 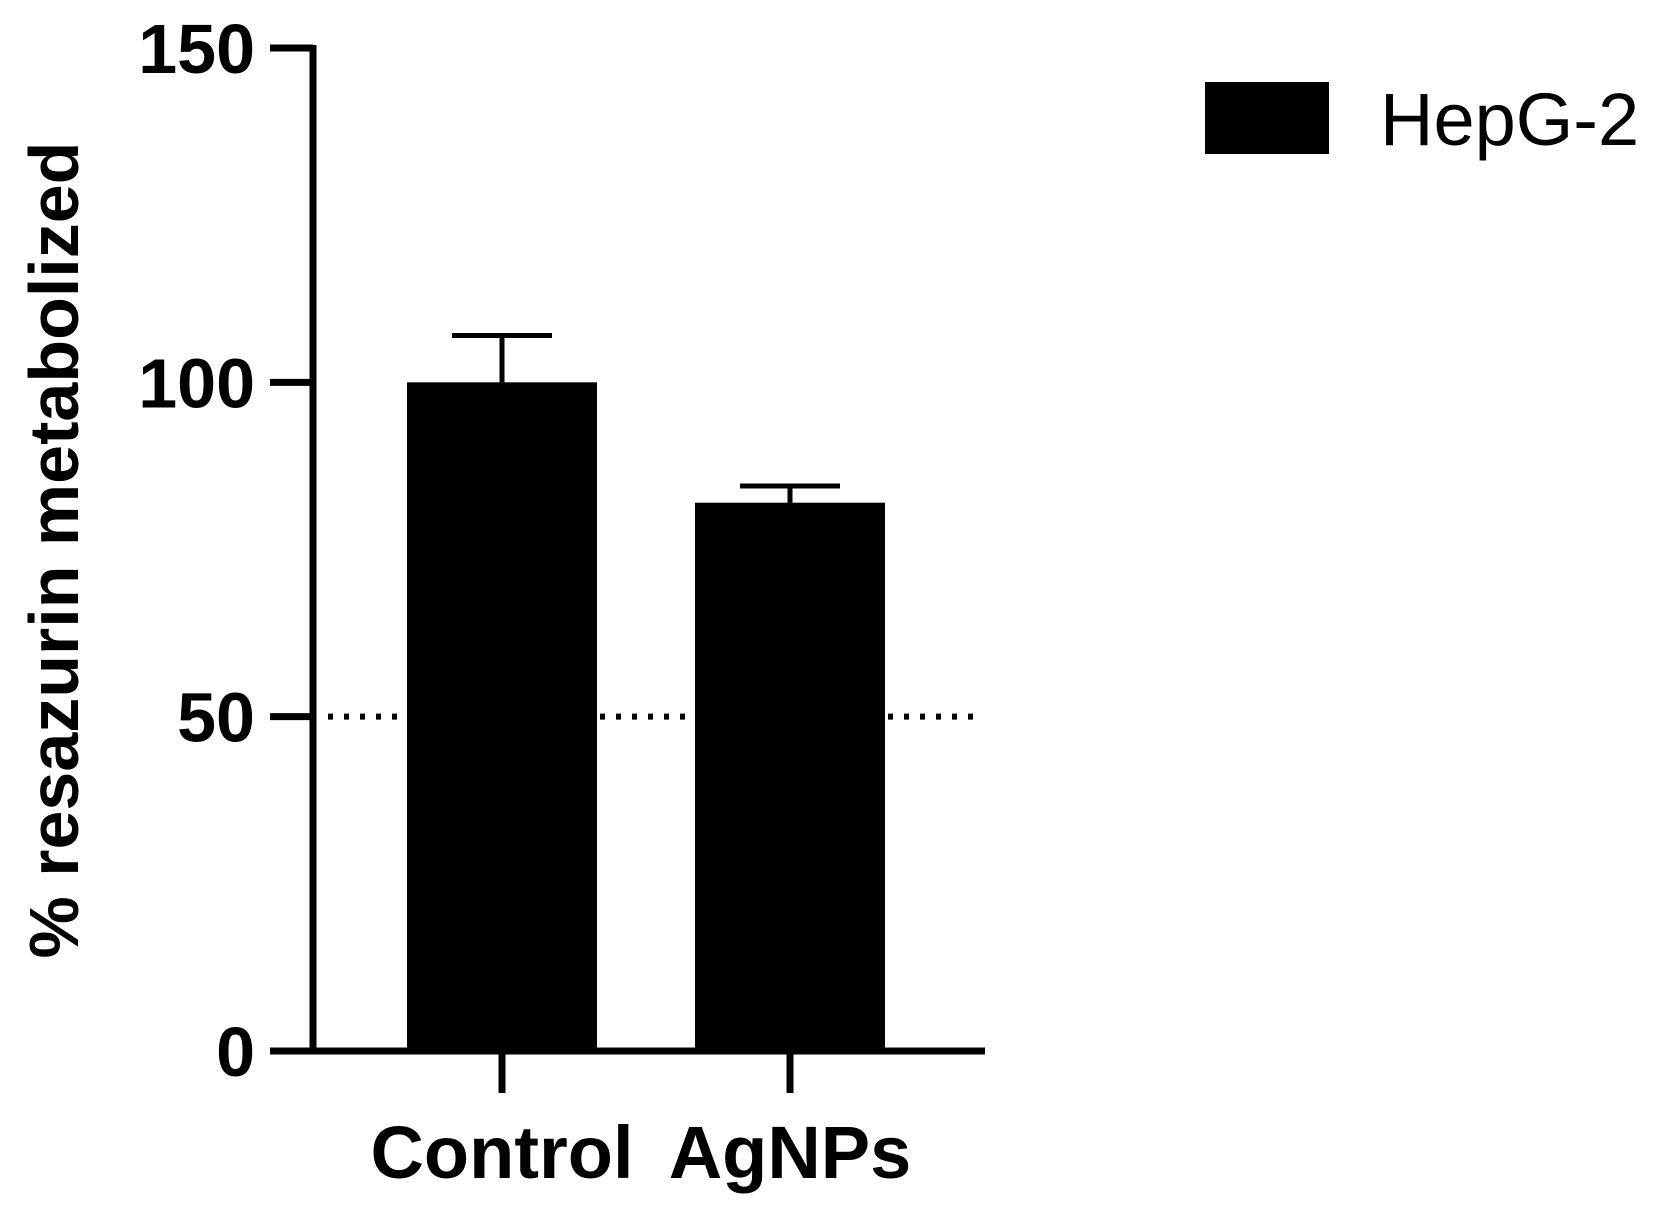 I want to click on y-tick-label: 100, so click(x=196, y=383).